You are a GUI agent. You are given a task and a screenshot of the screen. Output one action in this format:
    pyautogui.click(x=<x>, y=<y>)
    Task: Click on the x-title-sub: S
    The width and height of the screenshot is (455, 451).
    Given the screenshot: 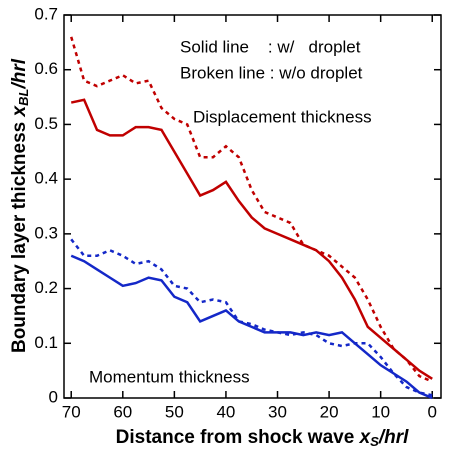 What is the action you would take?
    pyautogui.click(x=374, y=441)
    